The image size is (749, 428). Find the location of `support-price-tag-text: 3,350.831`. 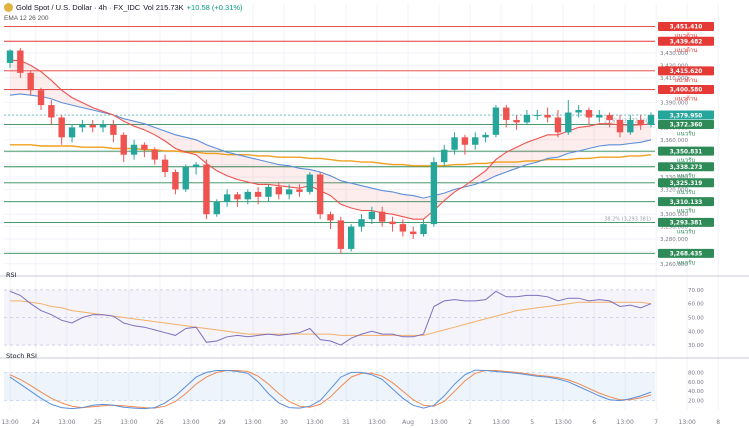

support-price-tag-text: 3,350.831 is located at coordinates (686, 152).